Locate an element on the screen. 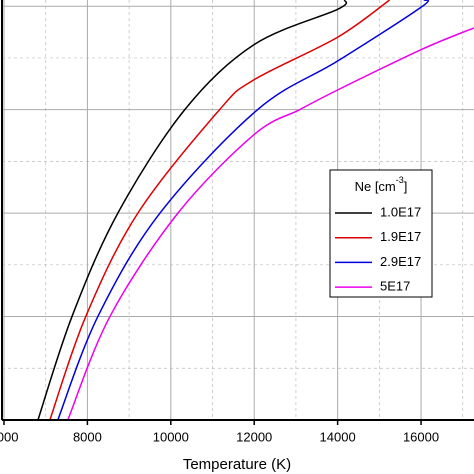  legend-label: 1.9E17 is located at coordinates (400, 236).